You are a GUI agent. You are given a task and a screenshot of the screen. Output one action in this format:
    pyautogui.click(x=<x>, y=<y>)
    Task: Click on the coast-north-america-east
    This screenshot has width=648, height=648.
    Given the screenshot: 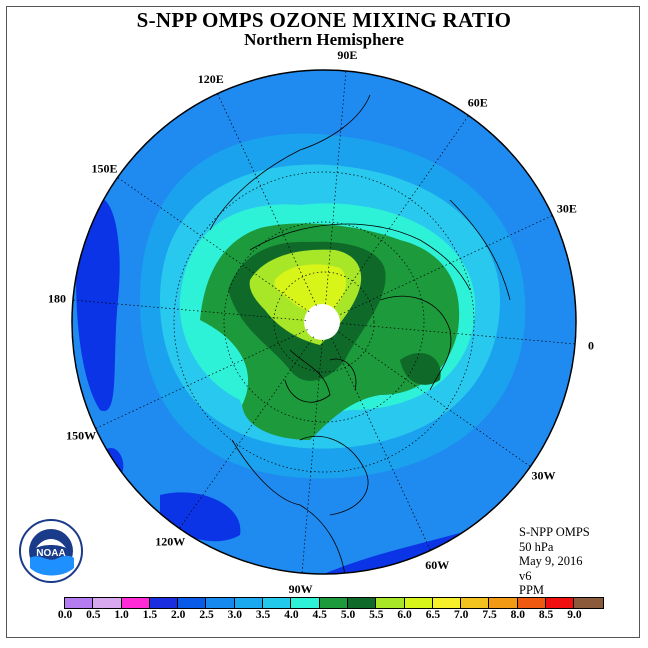 What is the action you would take?
    pyautogui.click(x=334, y=475)
    